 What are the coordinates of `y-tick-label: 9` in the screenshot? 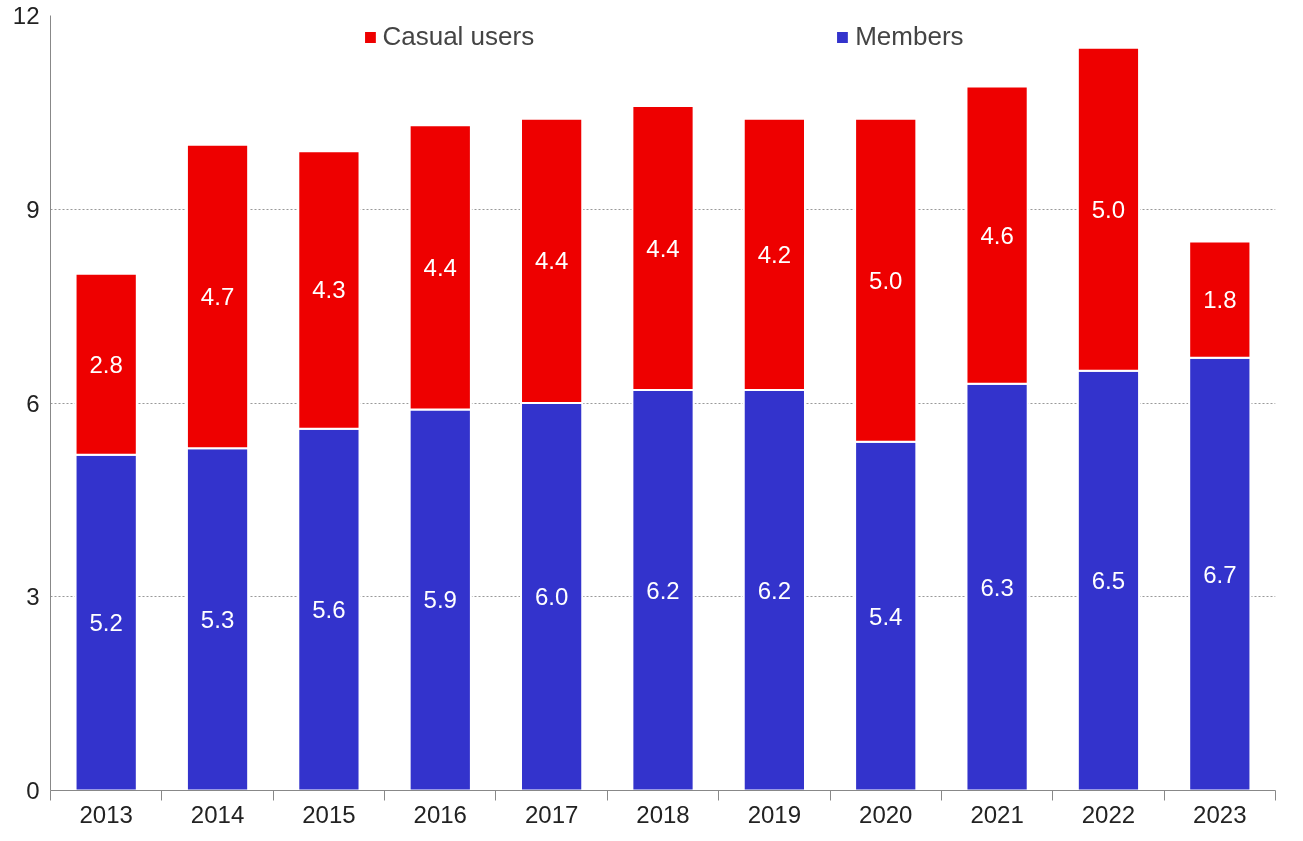 It's located at (33, 209).